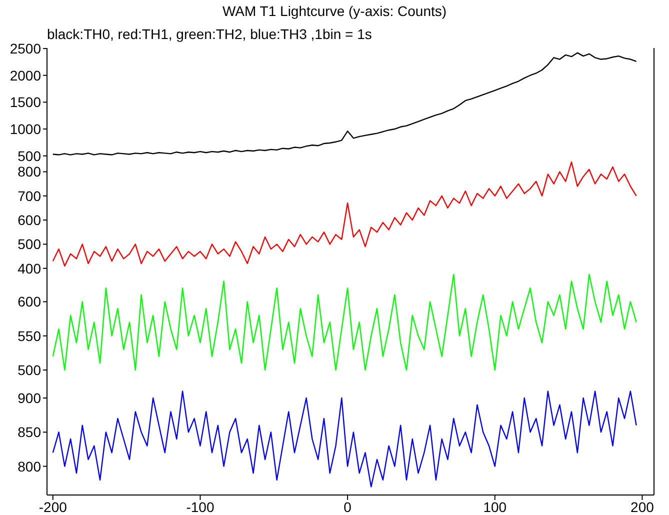 This screenshot has height=515, width=669. I want to click on y-tick-label: 900, so click(30, 398).